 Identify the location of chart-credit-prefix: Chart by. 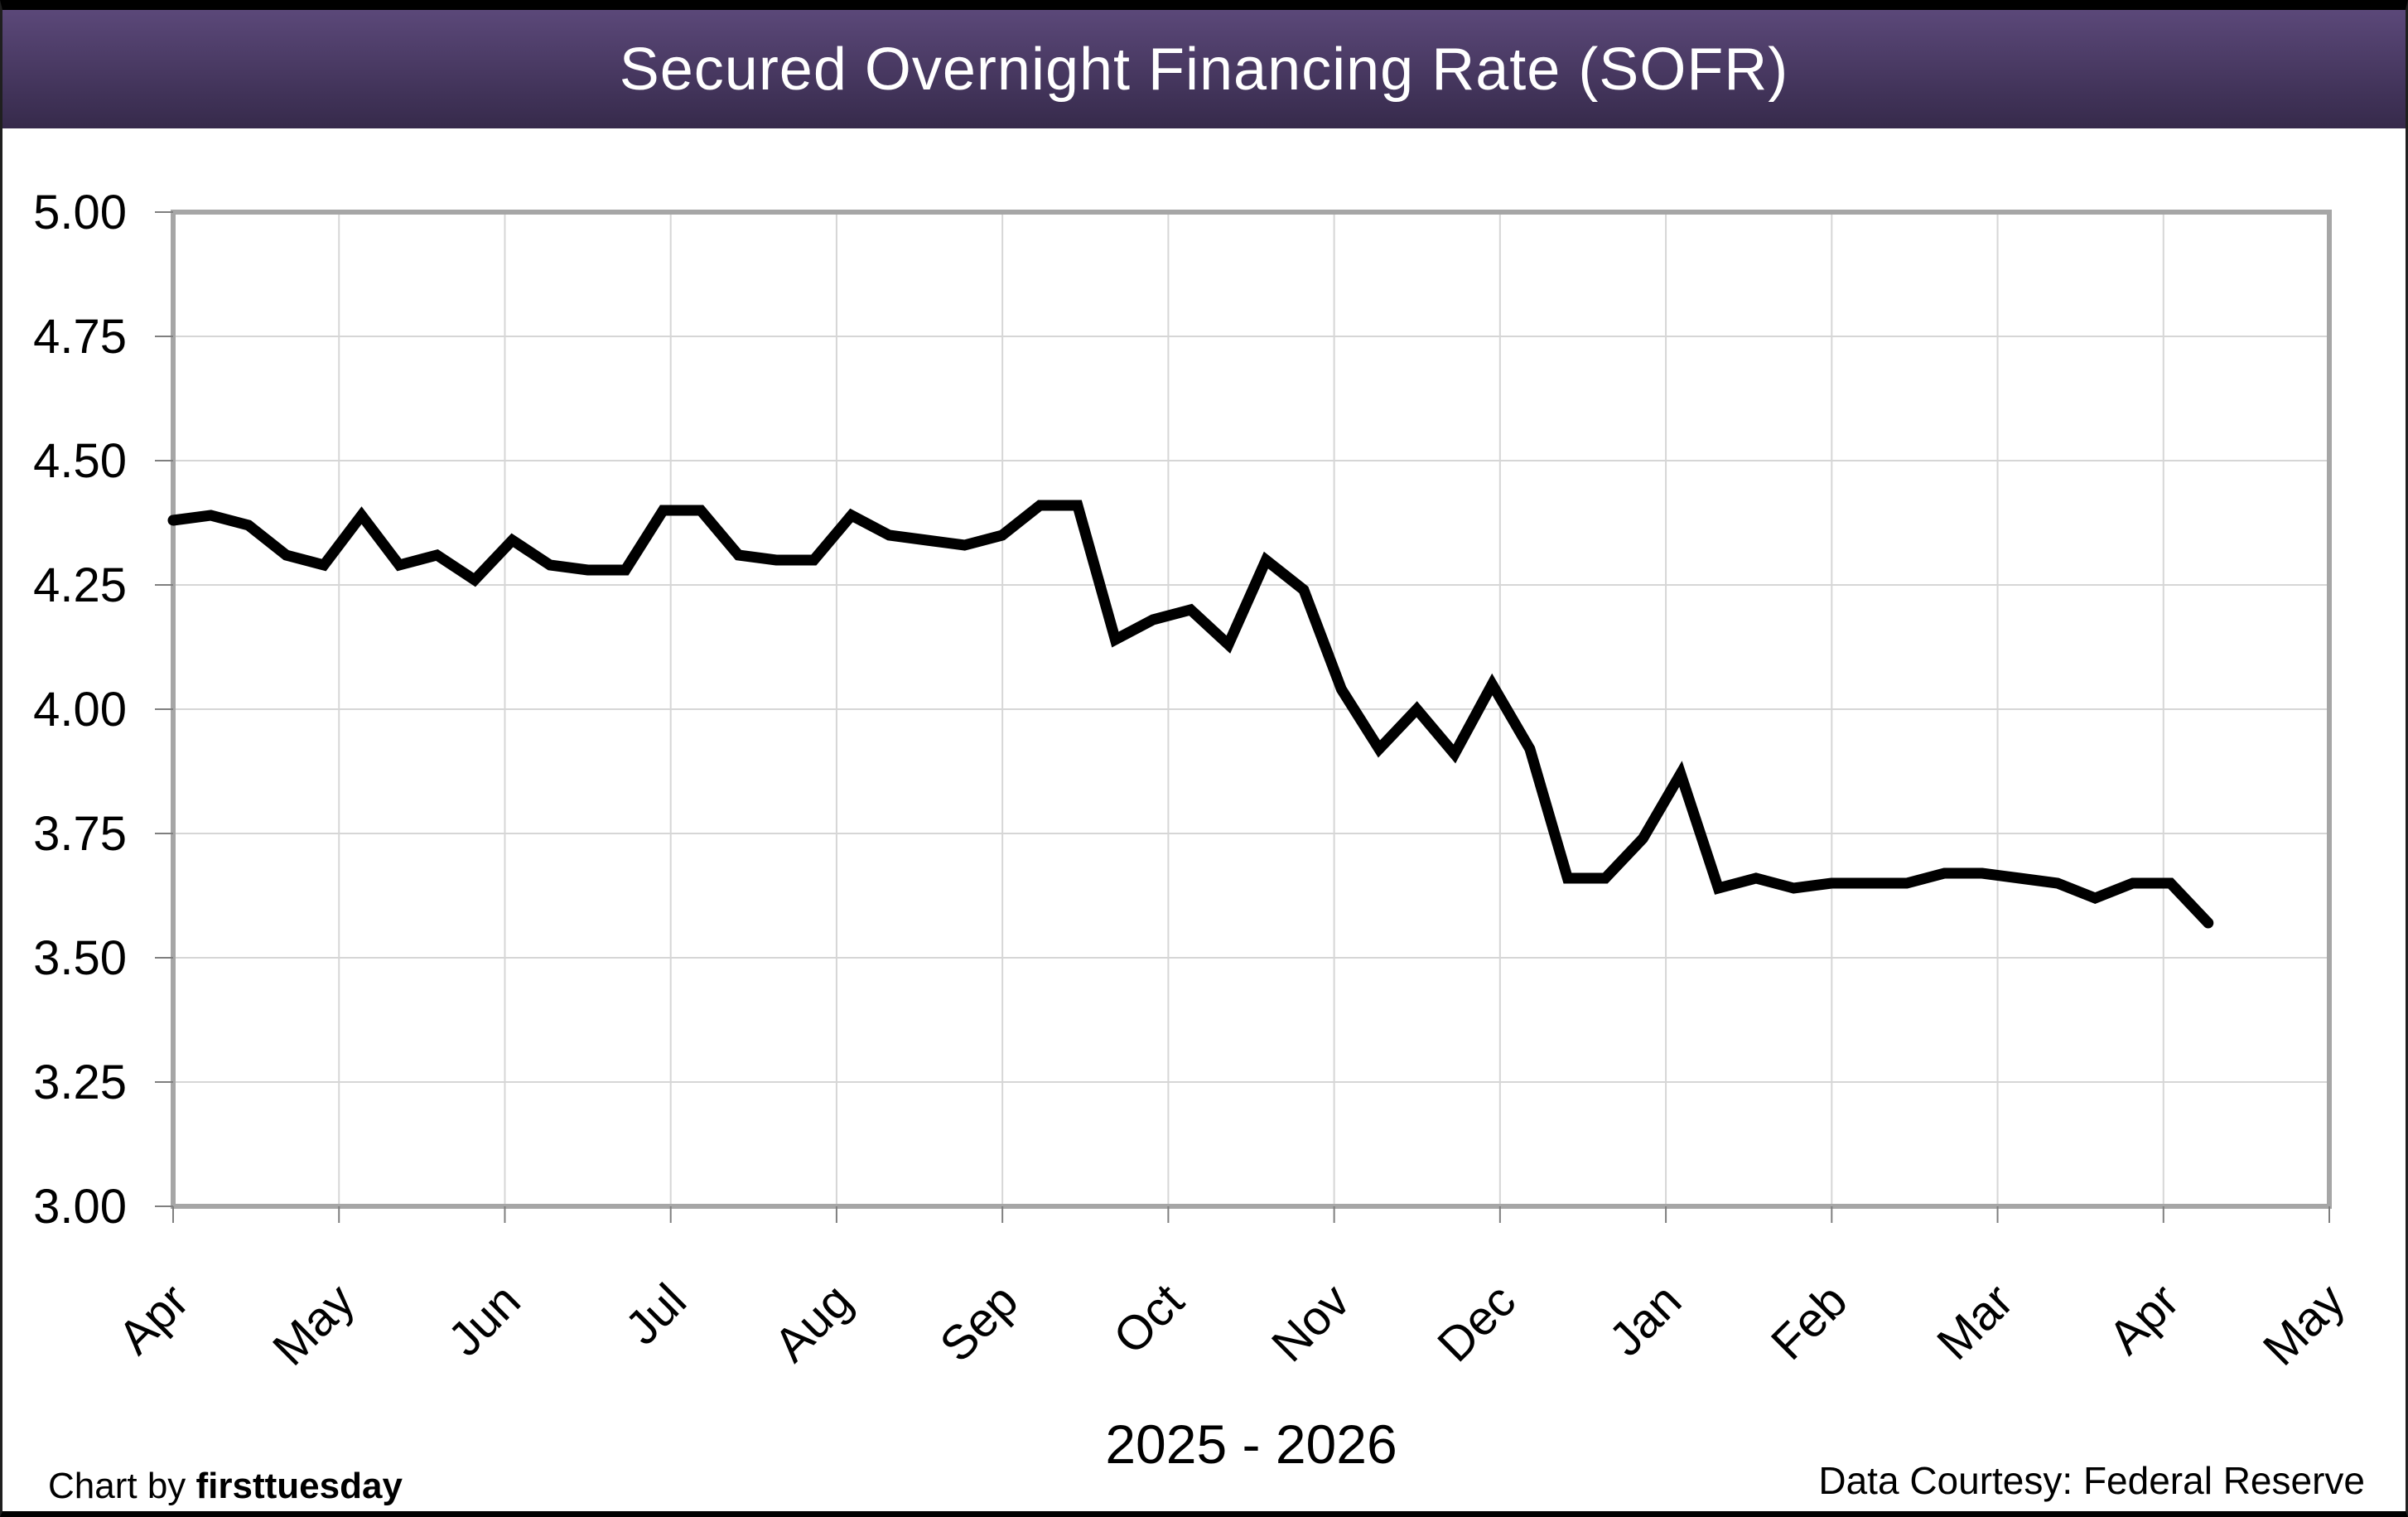
(122, 1486).